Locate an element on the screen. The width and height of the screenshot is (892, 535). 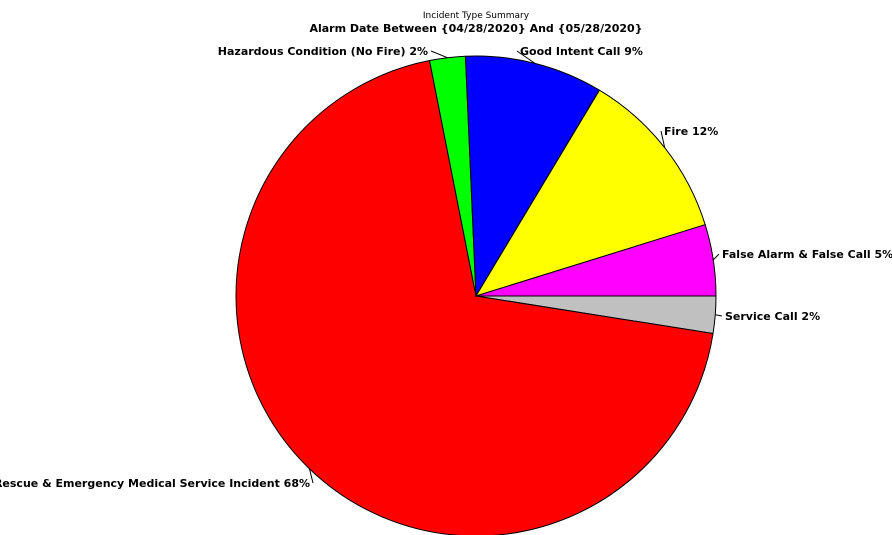
slice-label-2: Hazardous Condition (No Fire) 2% is located at coordinates (323, 51).